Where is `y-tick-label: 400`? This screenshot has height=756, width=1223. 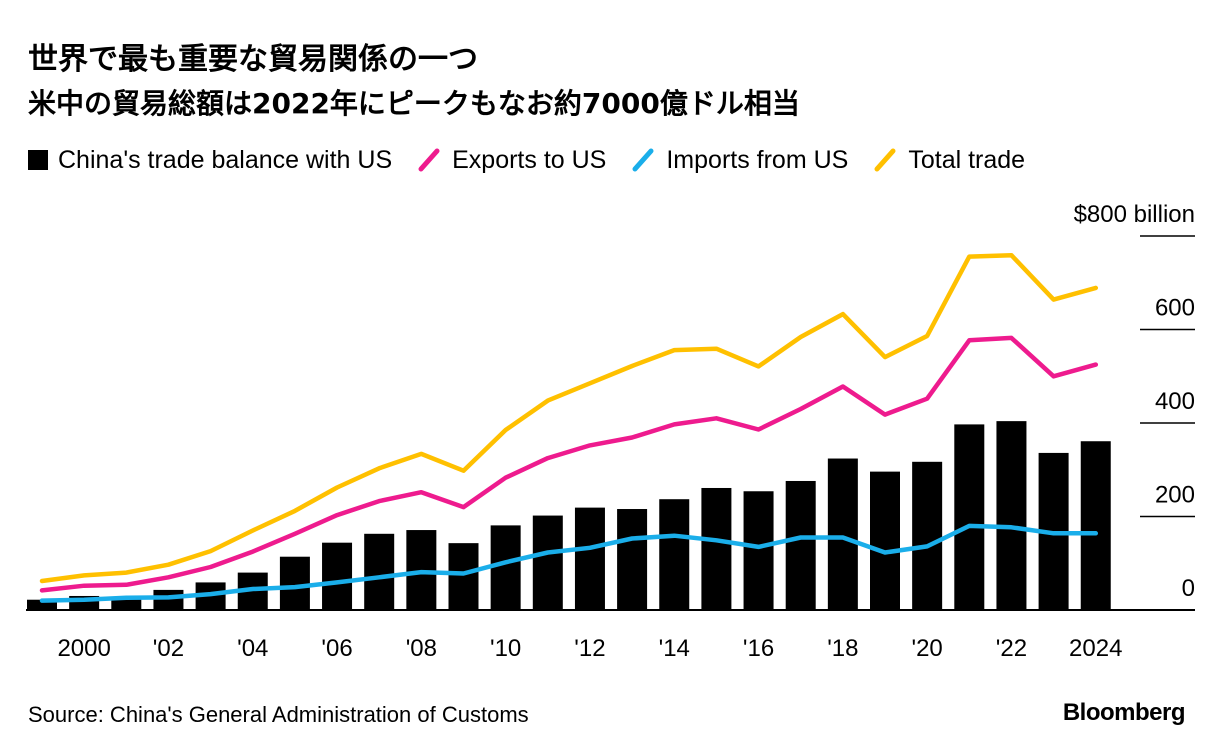
y-tick-label: 400 is located at coordinates (1175, 401).